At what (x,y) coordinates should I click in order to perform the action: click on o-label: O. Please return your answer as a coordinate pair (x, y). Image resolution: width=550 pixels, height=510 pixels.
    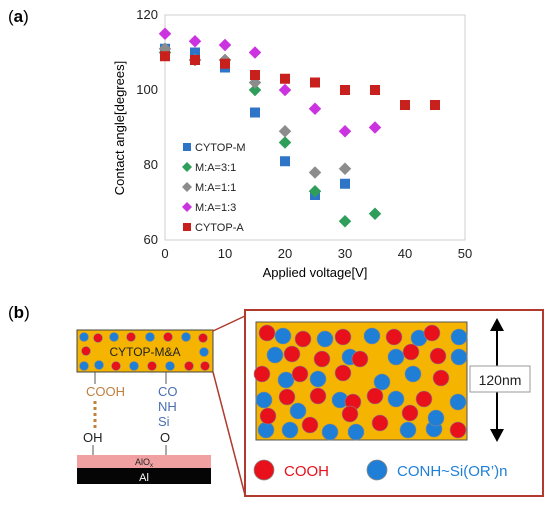
    Looking at the image, I should click on (165, 437).